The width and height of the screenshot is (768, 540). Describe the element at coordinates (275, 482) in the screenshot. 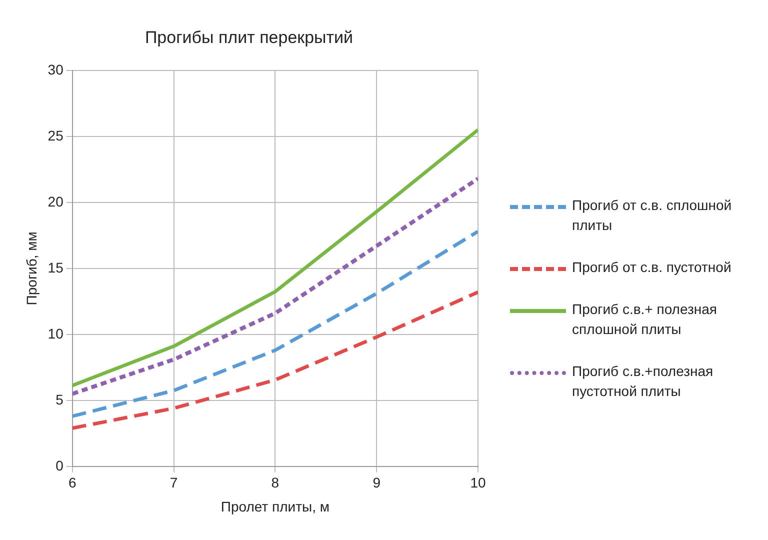

I see `x-tick-label: 8` at that location.